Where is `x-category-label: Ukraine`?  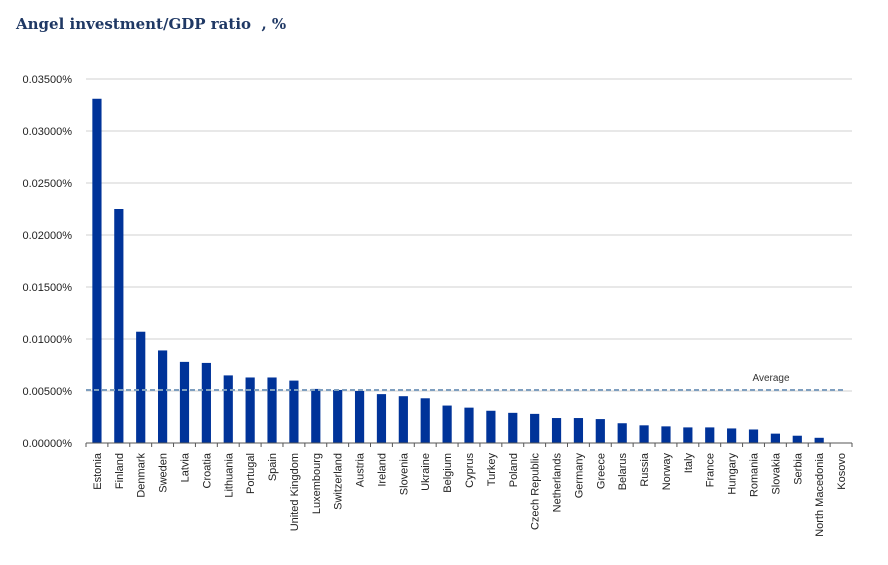 x-category-label: Ukraine is located at coordinates (426, 472).